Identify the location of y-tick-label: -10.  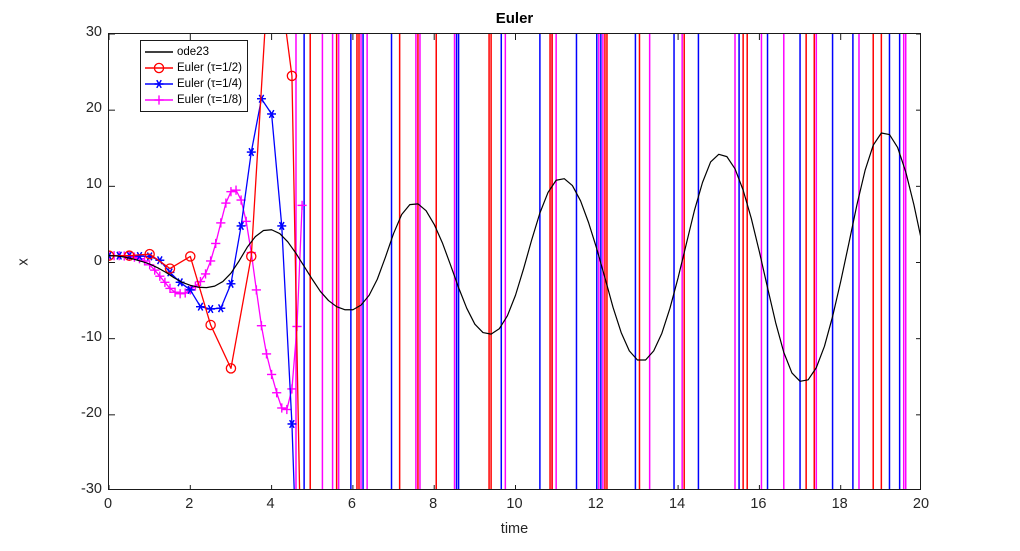
(91, 336).